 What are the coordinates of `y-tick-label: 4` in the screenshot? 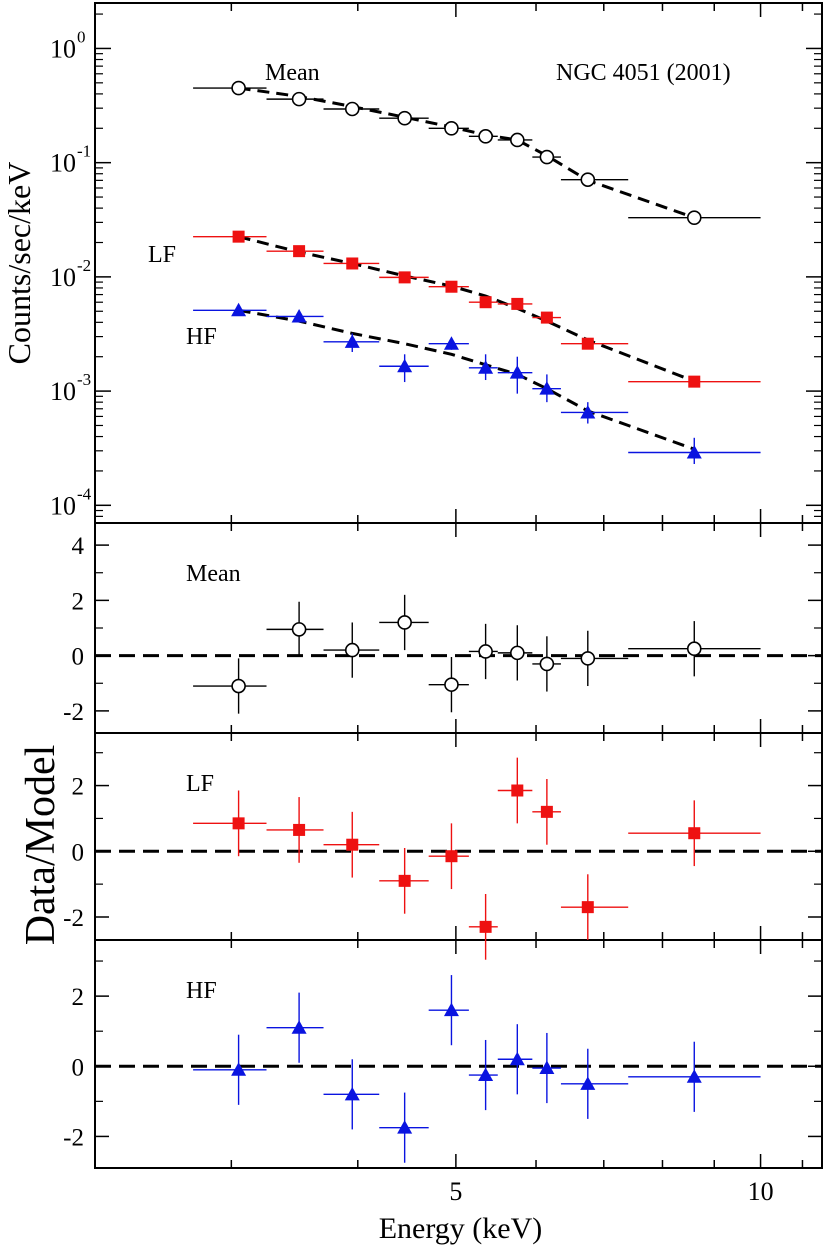 It's located at (78, 546).